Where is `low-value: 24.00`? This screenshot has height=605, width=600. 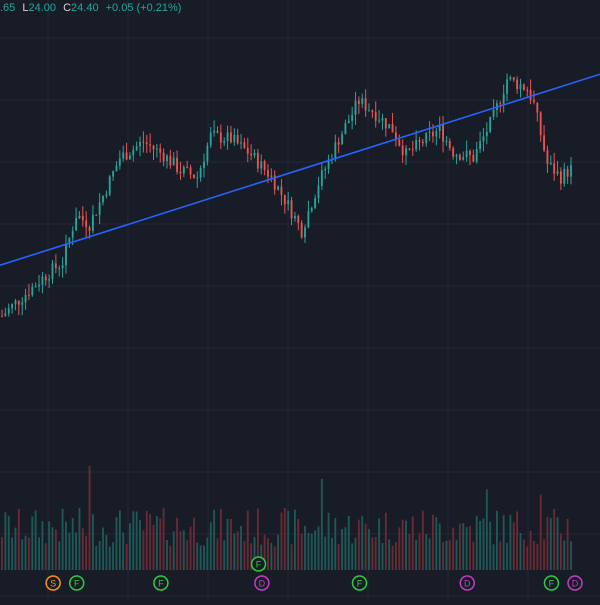
low-value: 24.00 is located at coordinates (42, 8).